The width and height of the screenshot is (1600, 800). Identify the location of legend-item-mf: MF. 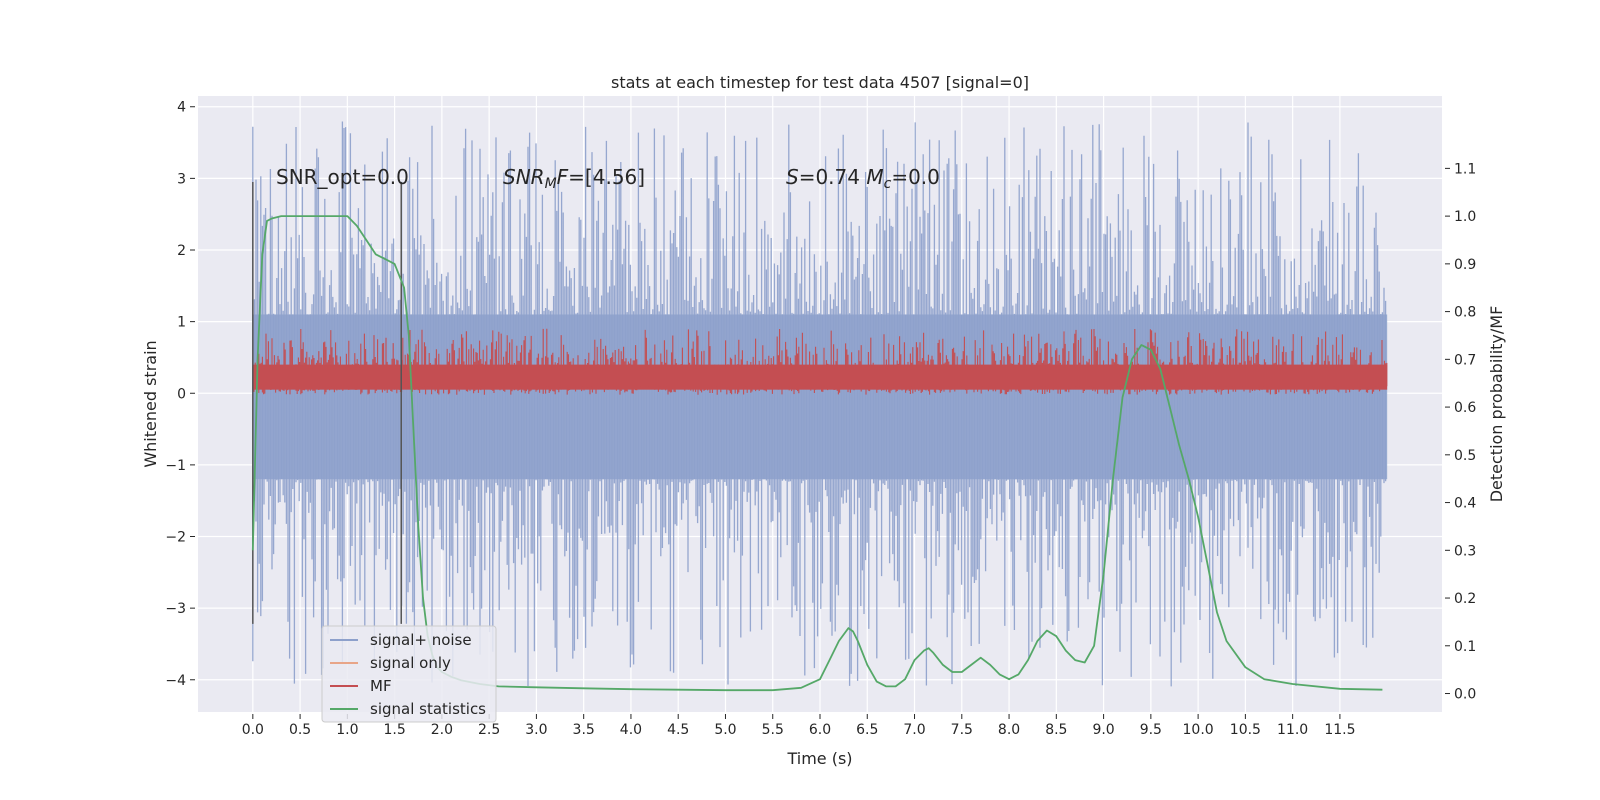
(361, 686).